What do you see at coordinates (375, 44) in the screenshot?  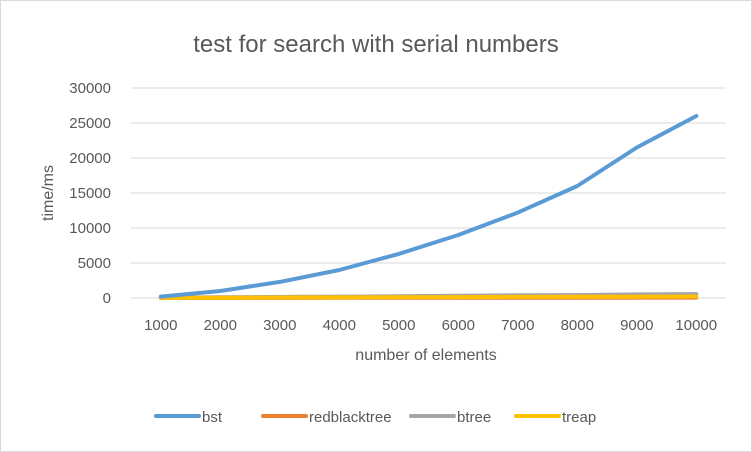 I see `chart-title: test for search with serial numbers` at bounding box center [375, 44].